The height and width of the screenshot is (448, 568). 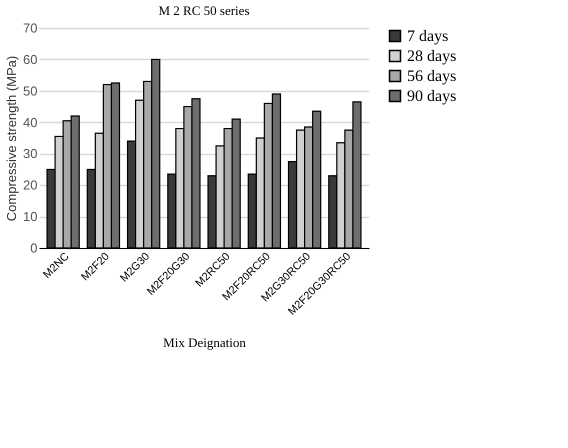 What do you see at coordinates (204, 342) in the screenshot?
I see `x-axis-title: Mix Deignation` at bounding box center [204, 342].